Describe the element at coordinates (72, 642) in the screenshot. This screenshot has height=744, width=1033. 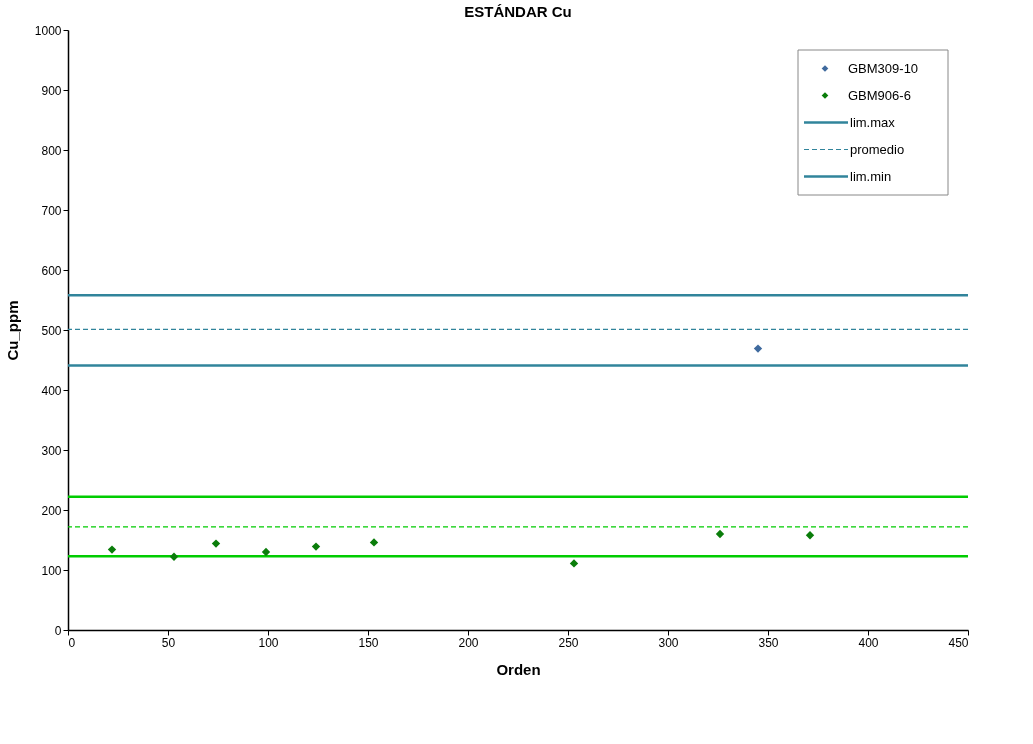
I see `x-tick-label: 0` at that location.